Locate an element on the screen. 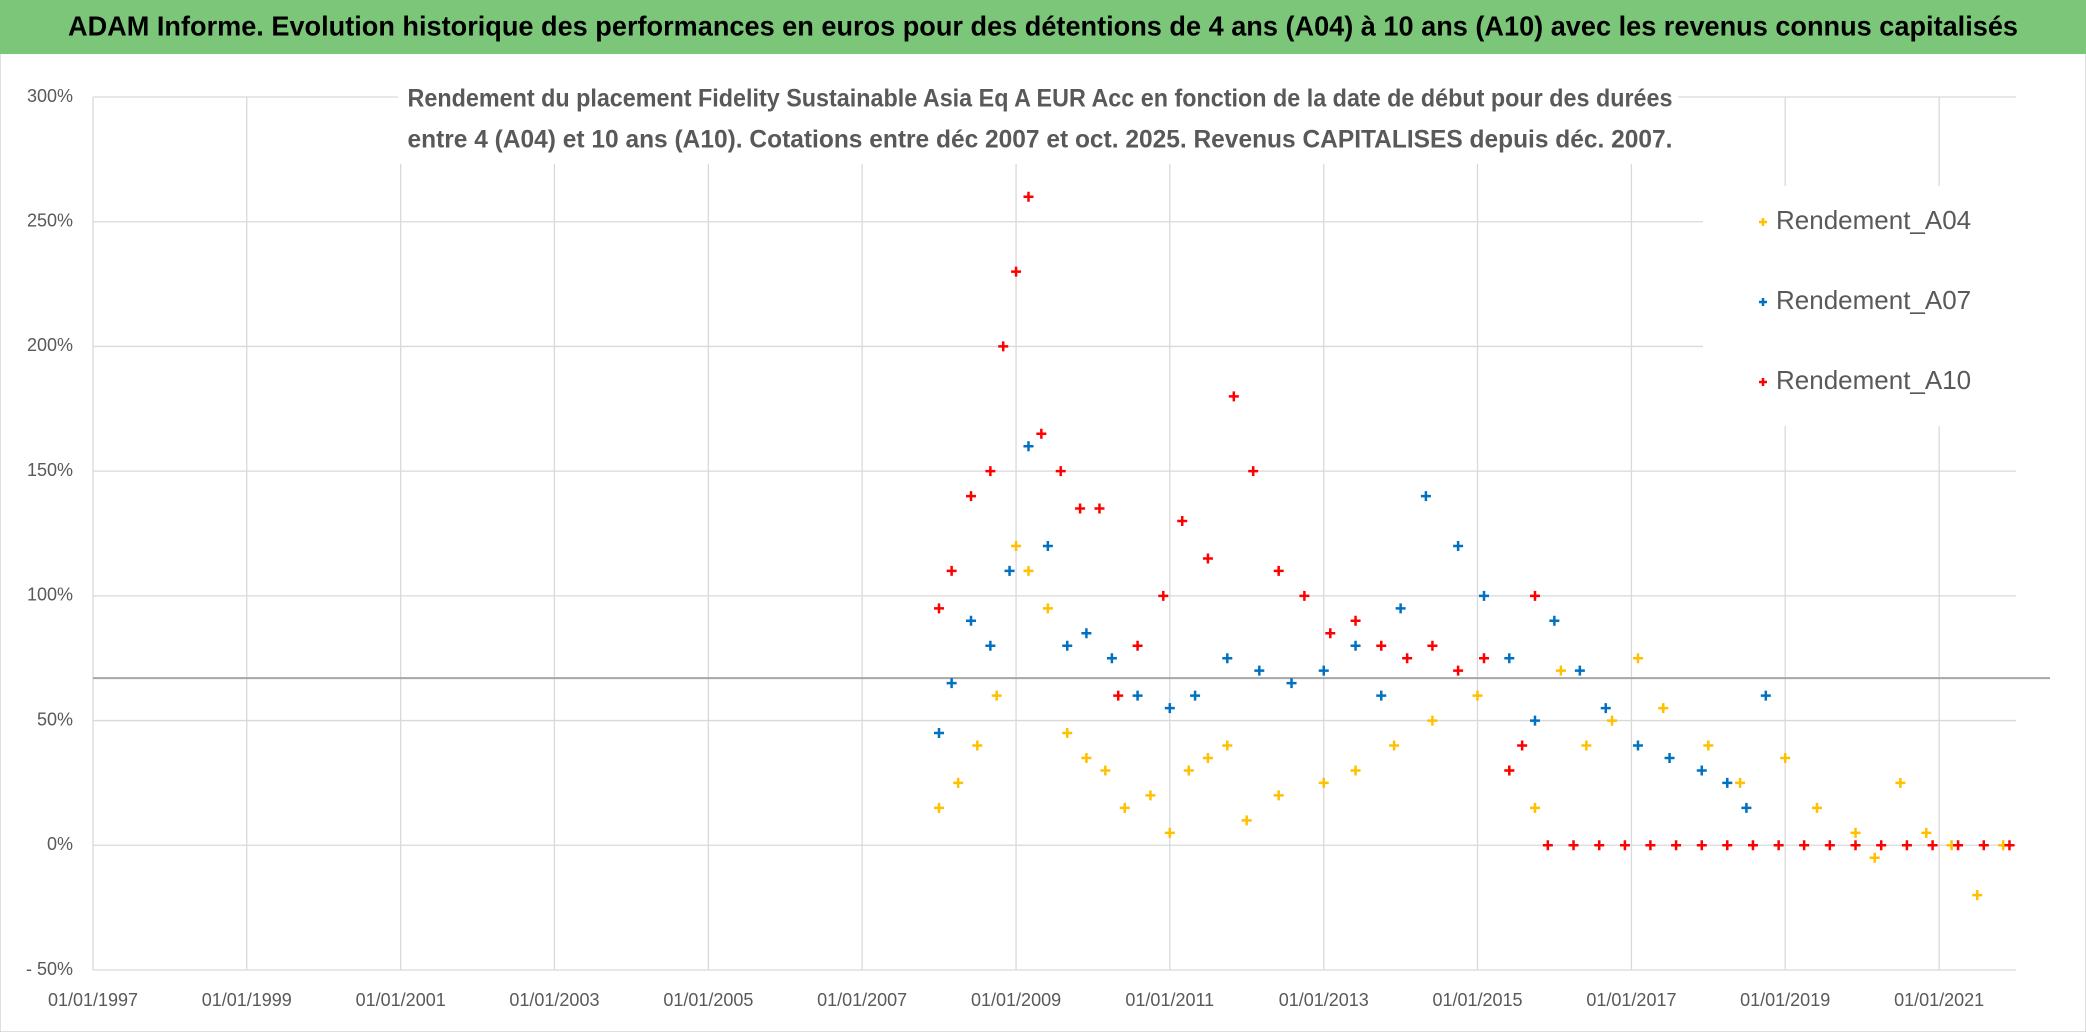  x-tick-label: 01/01/1997 is located at coordinates (93, 1000).